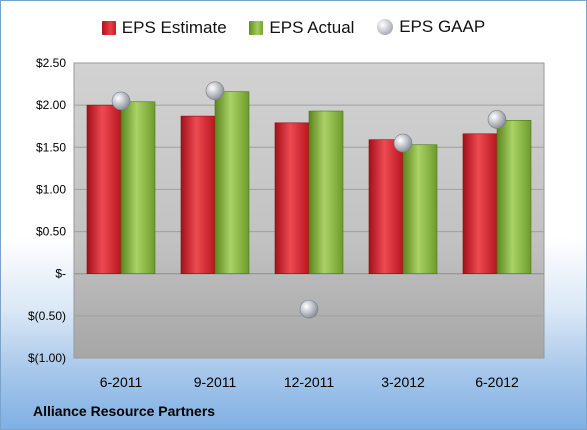  I want to click on x-tick-label: 12-2011, so click(309, 382).